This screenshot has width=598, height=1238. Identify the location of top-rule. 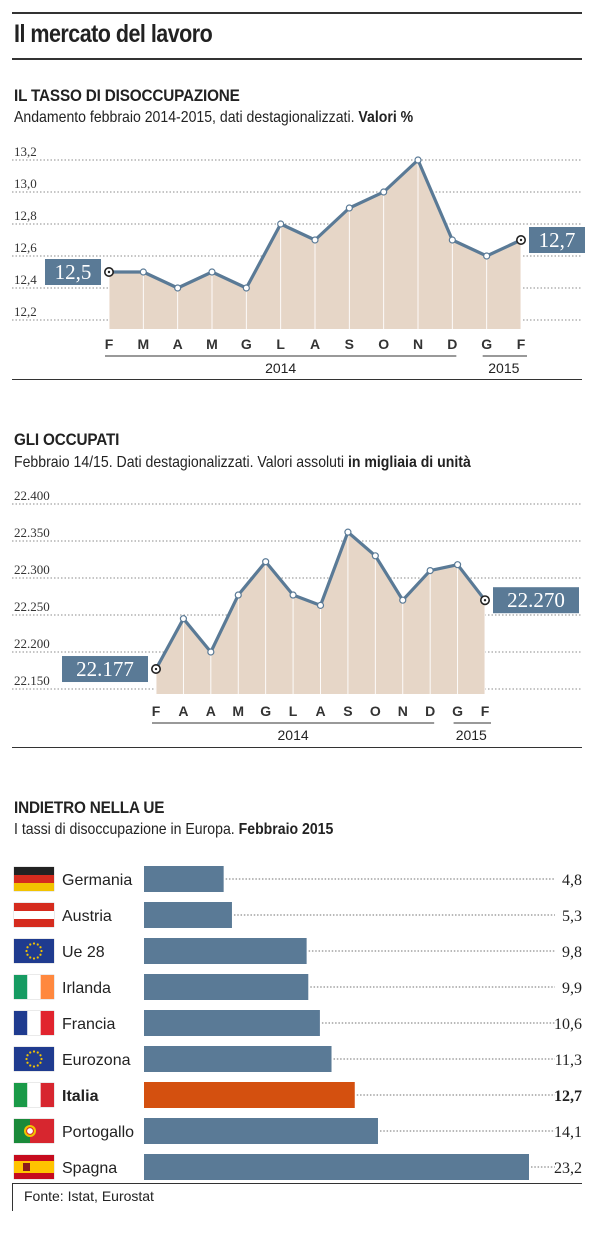
(297, 13).